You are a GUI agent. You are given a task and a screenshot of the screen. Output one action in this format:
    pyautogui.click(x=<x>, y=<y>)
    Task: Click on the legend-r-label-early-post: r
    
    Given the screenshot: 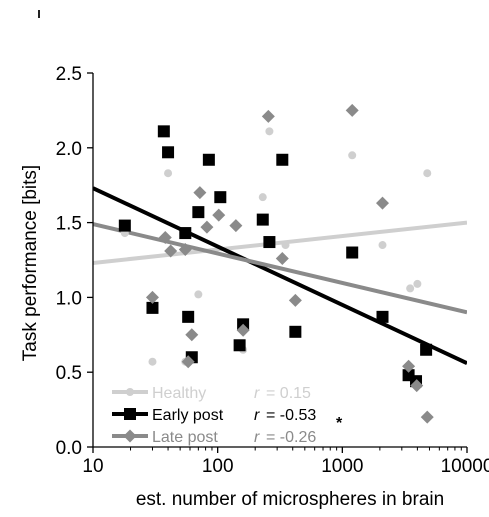 What is the action you would take?
    pyautogui.click(x=257, y=415)
    